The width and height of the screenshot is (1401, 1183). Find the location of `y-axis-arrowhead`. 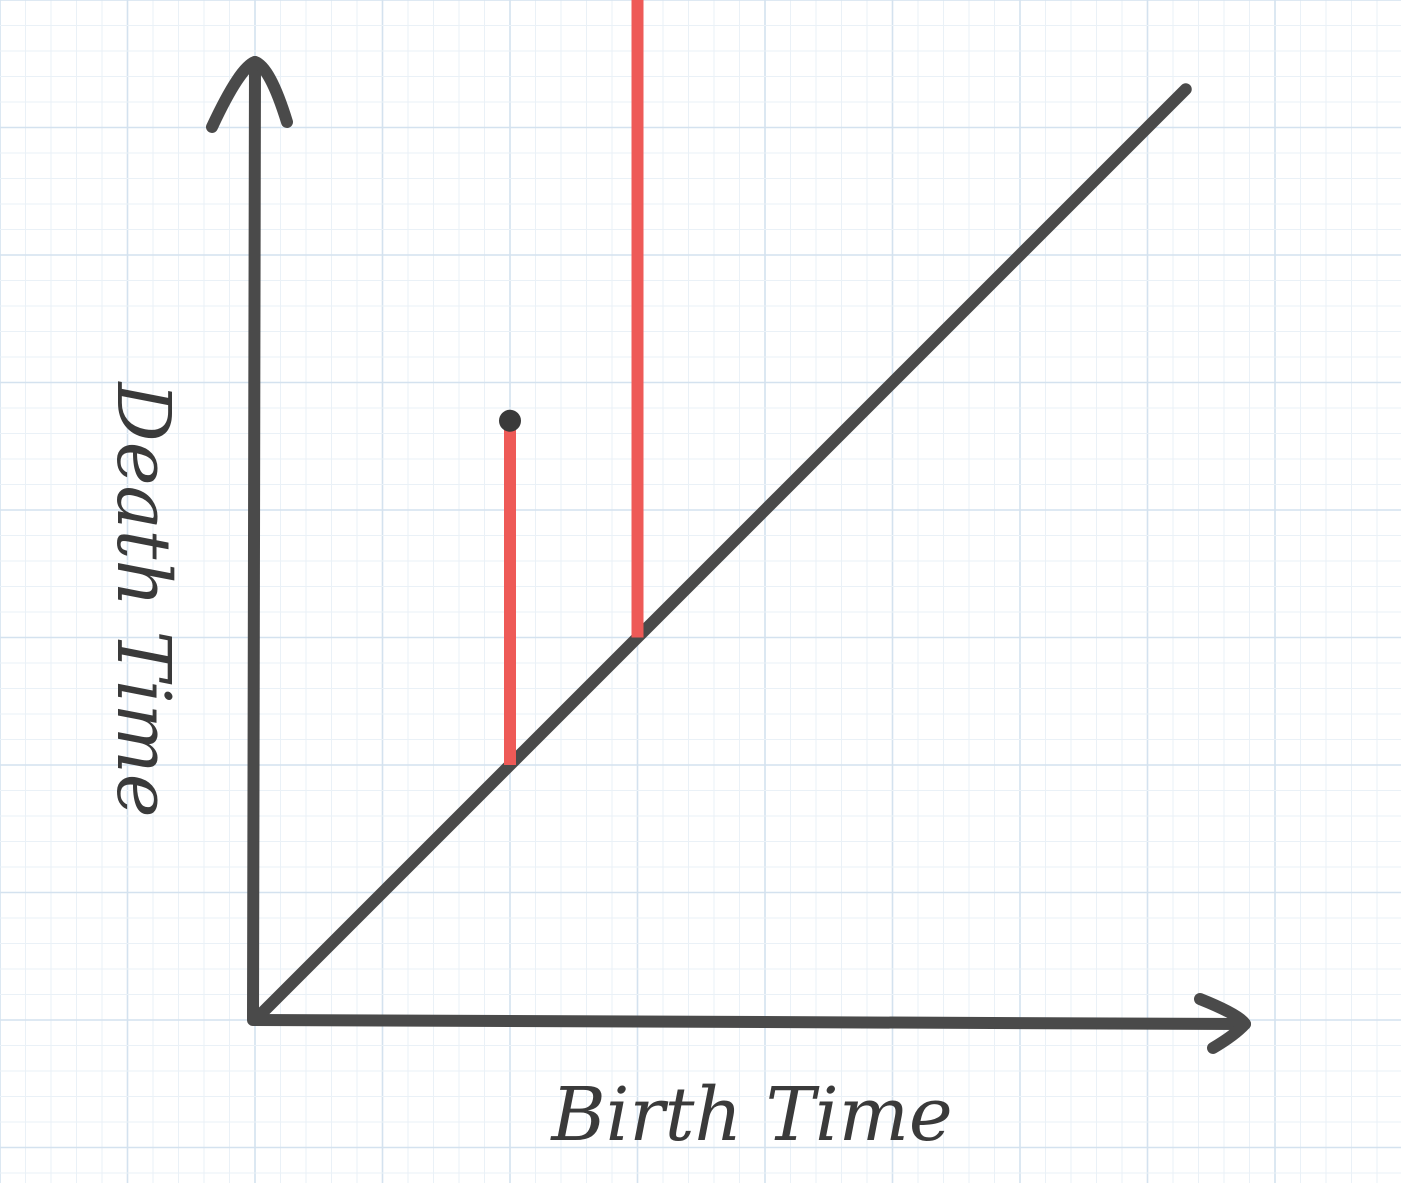

y-axis-arrowhead is located at coordinates (249, 94).